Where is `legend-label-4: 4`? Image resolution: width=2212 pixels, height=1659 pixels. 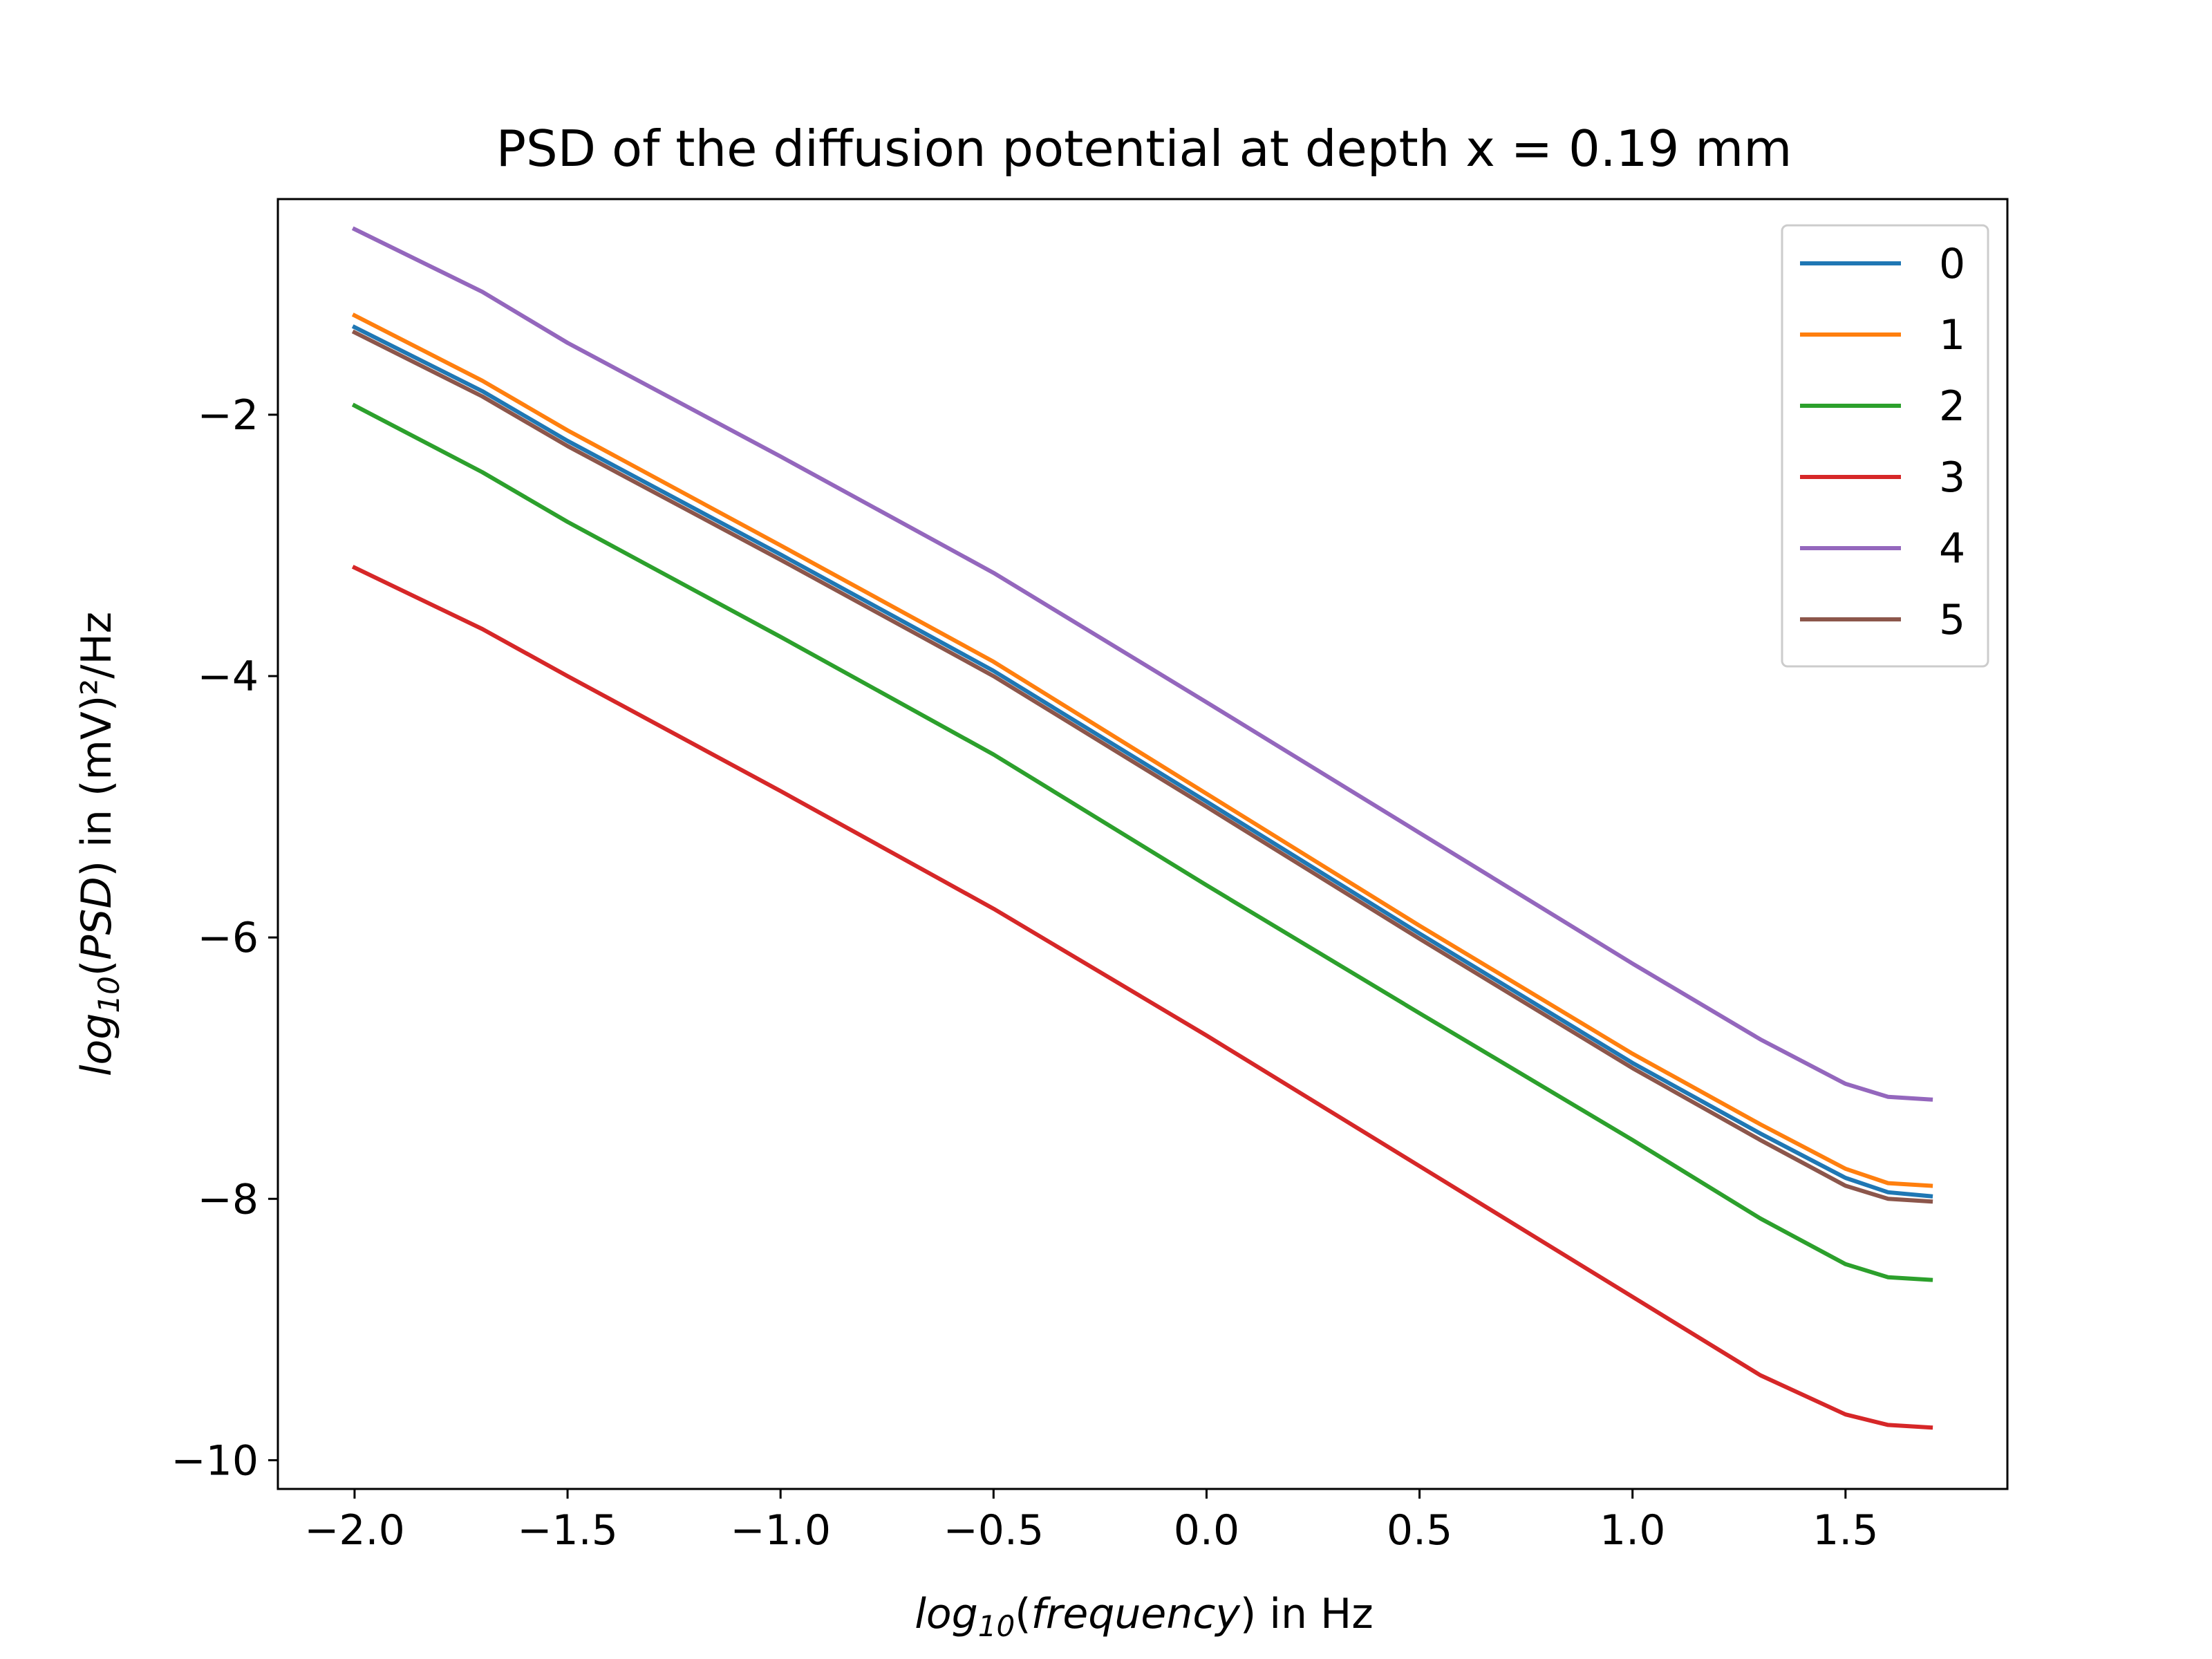
legend-label-4: 4 is located at coordinates (1952, 549).